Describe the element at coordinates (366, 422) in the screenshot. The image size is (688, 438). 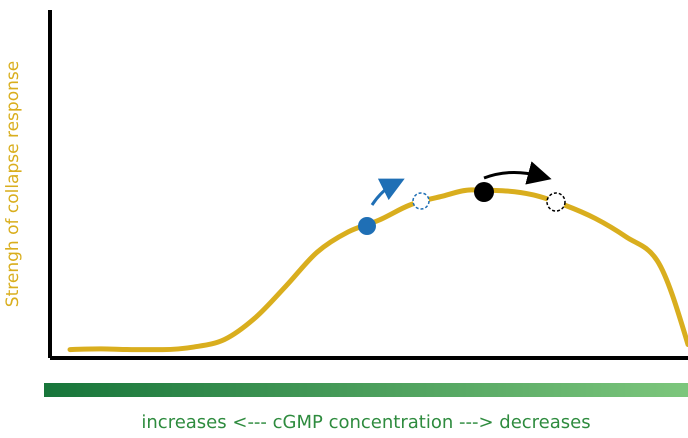
I see `x-axis-title: increases <--- cGMP concentration ---> decreases` at that location.